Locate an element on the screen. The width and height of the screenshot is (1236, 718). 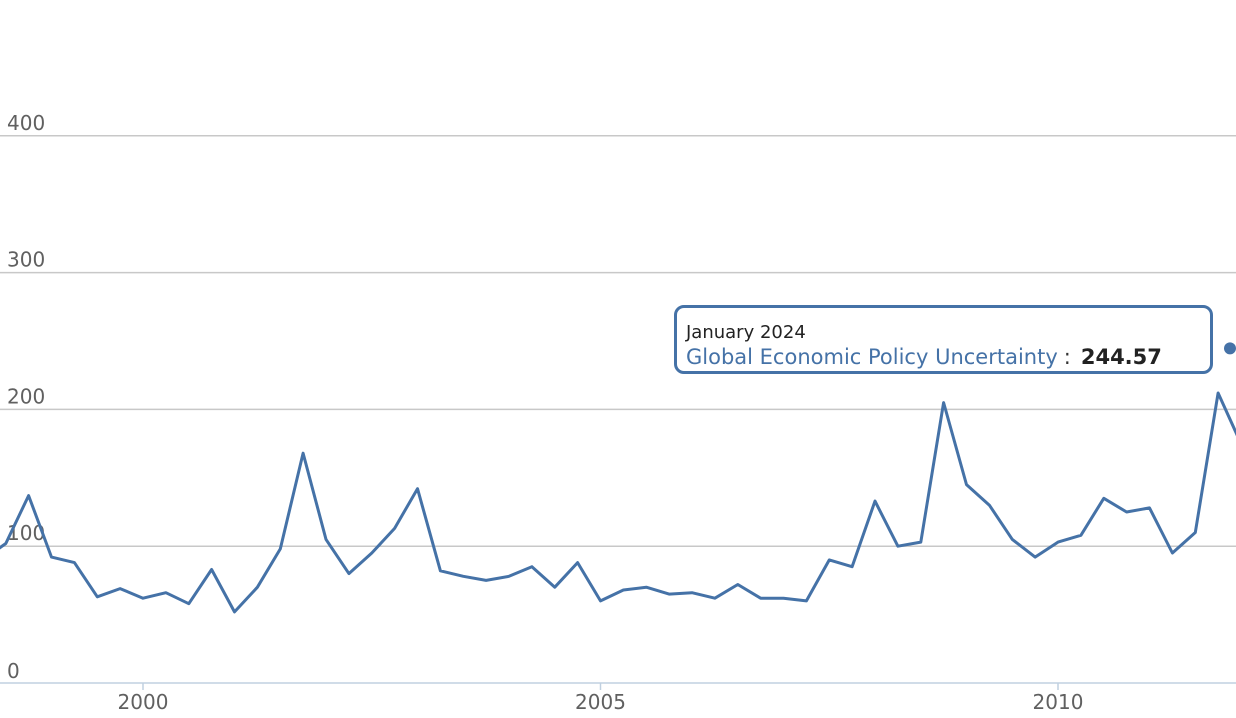
tooltip-series-name: Global Economic Policy Uncertainty is located at coordinates (872, 357).